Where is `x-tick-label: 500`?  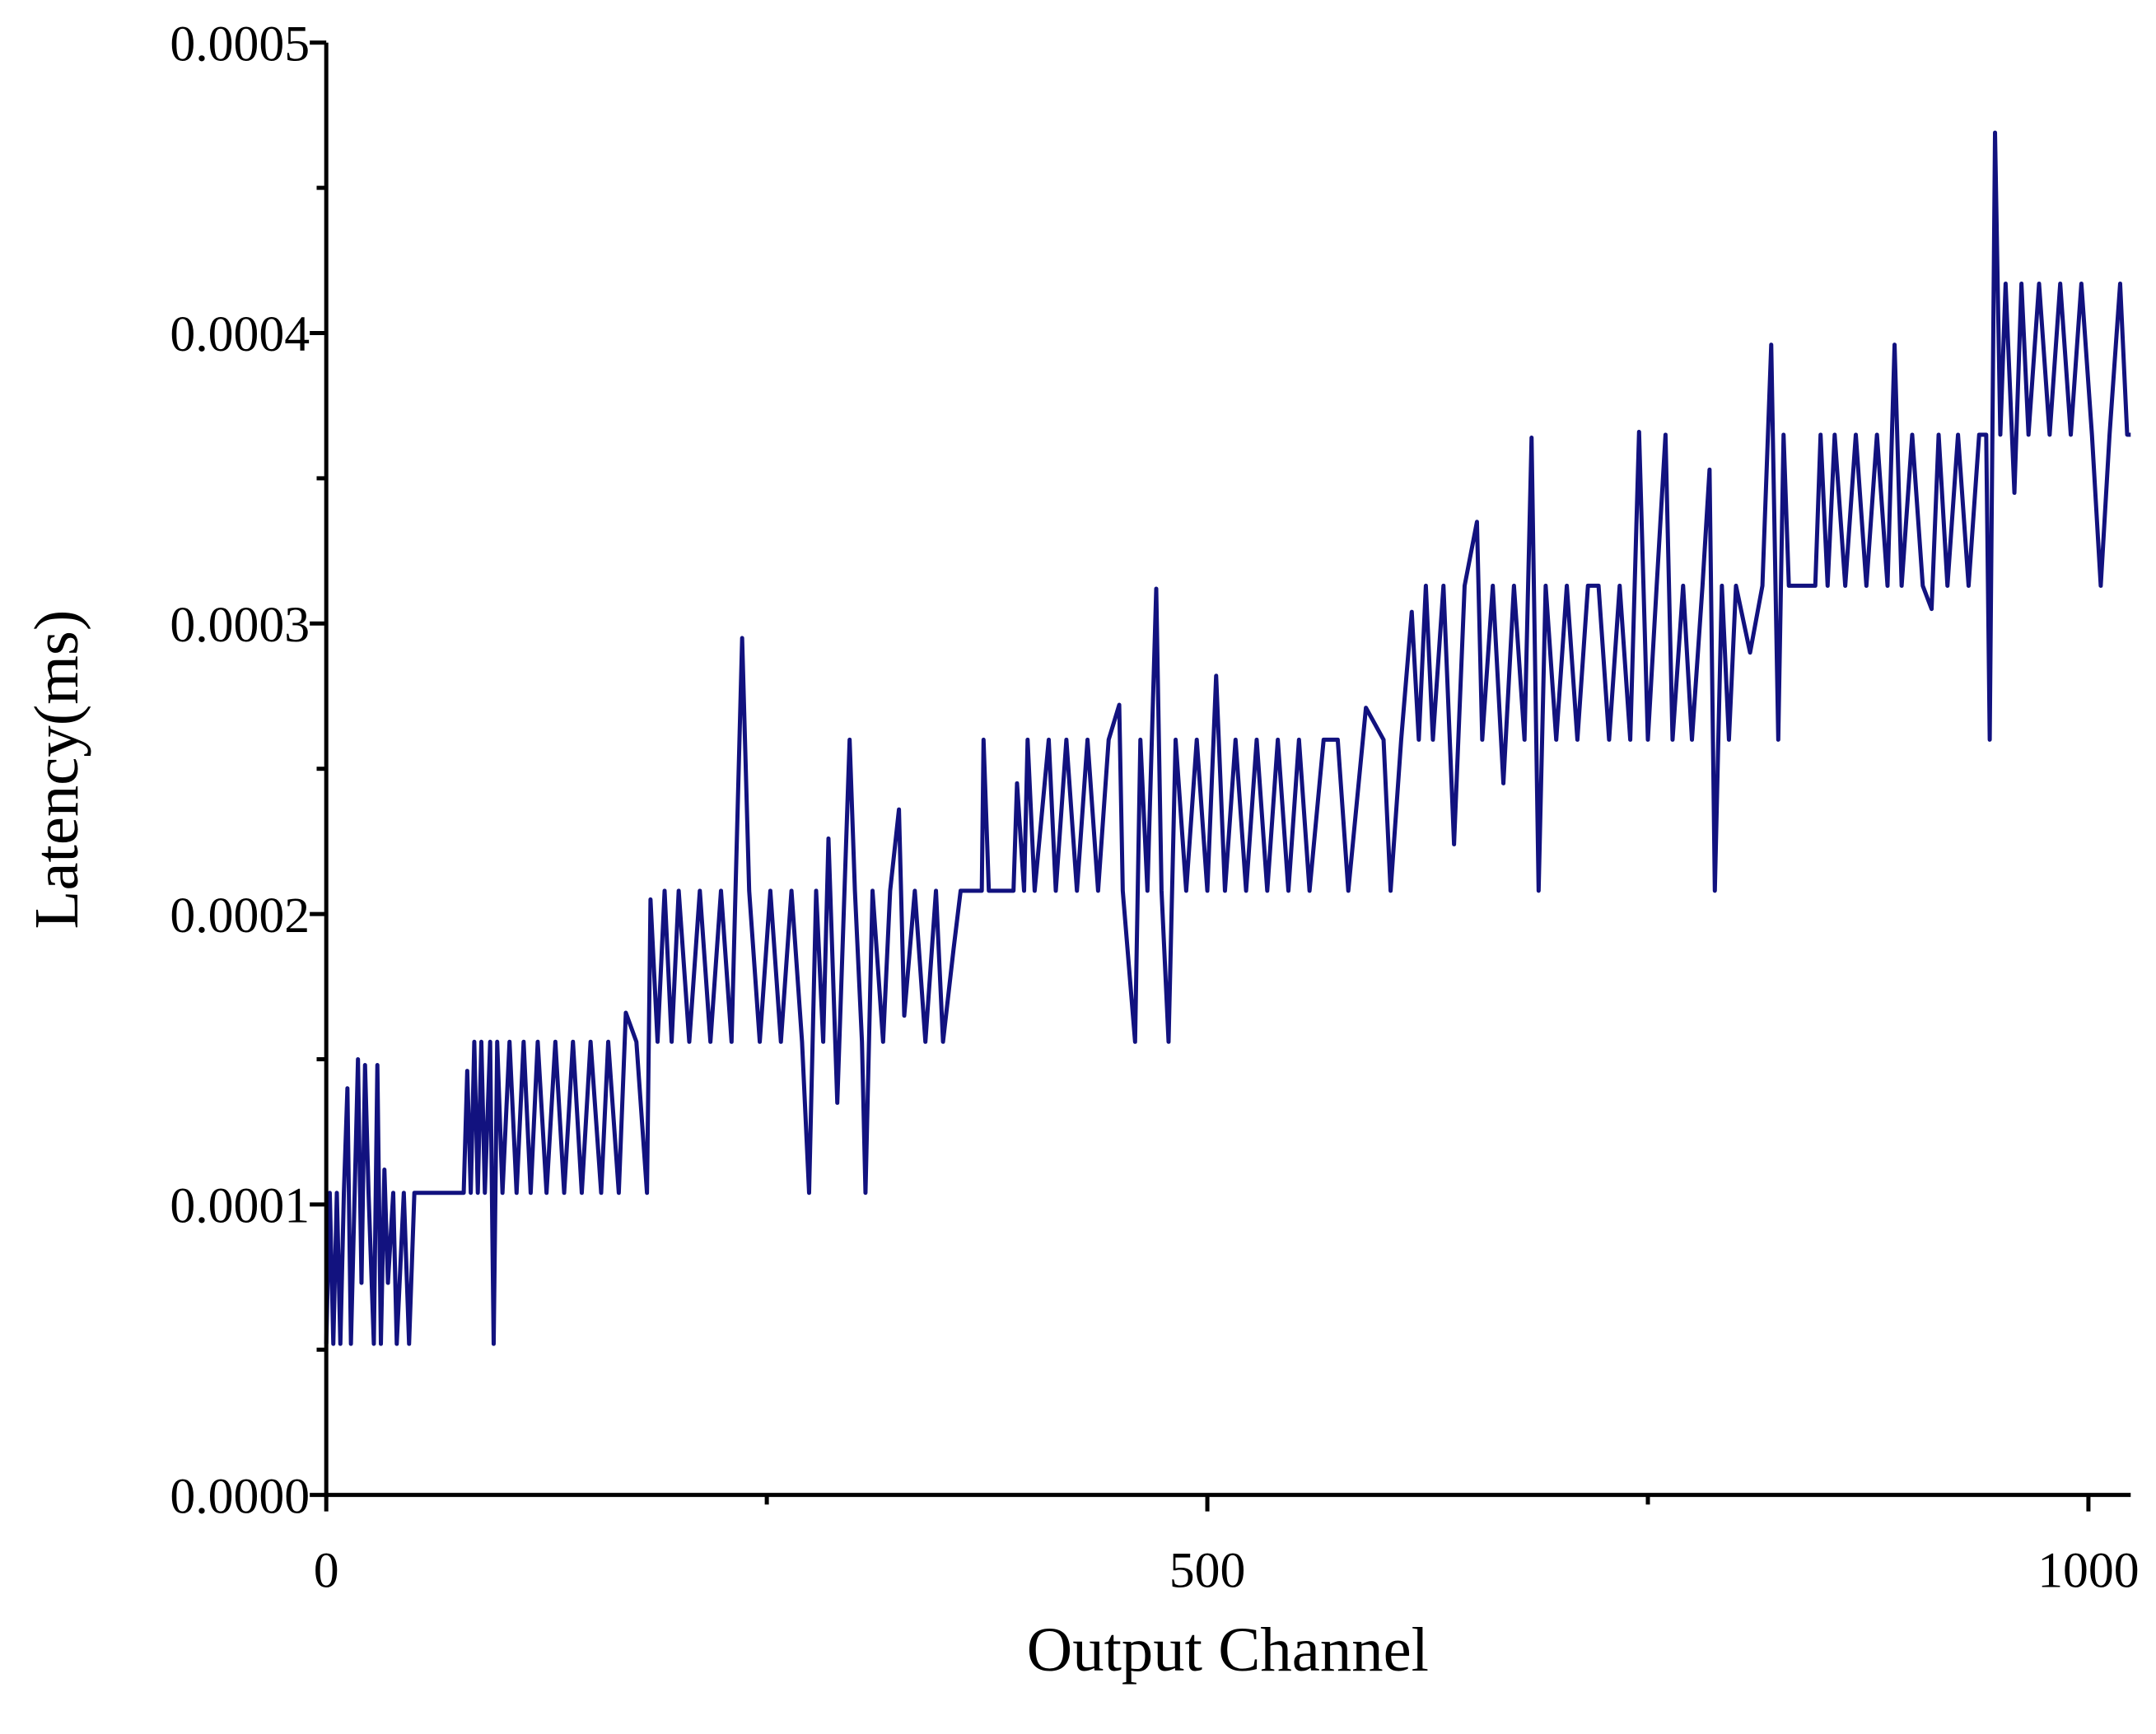 x-tick-label: 500 is located at coordinates (1207, 1570).